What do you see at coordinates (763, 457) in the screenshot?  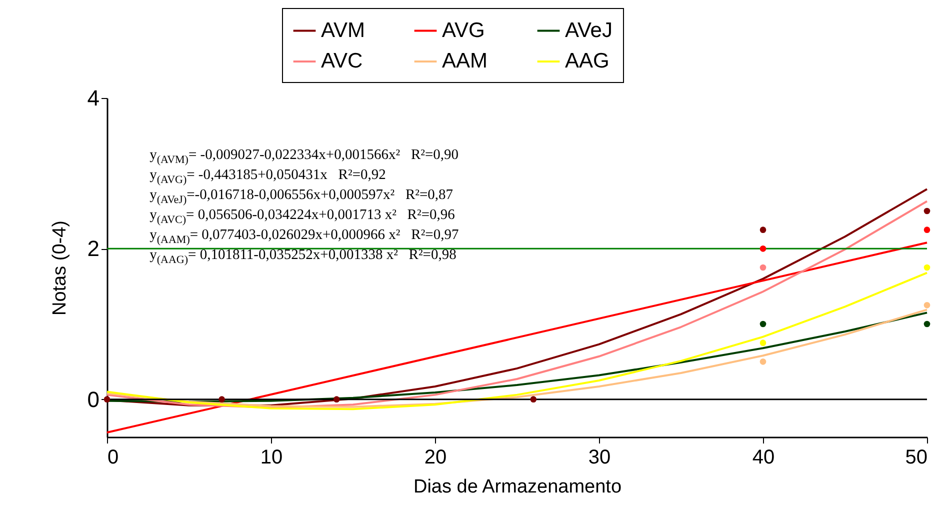 I see `x-tick-label: 40` at bounding box center [763, 457].